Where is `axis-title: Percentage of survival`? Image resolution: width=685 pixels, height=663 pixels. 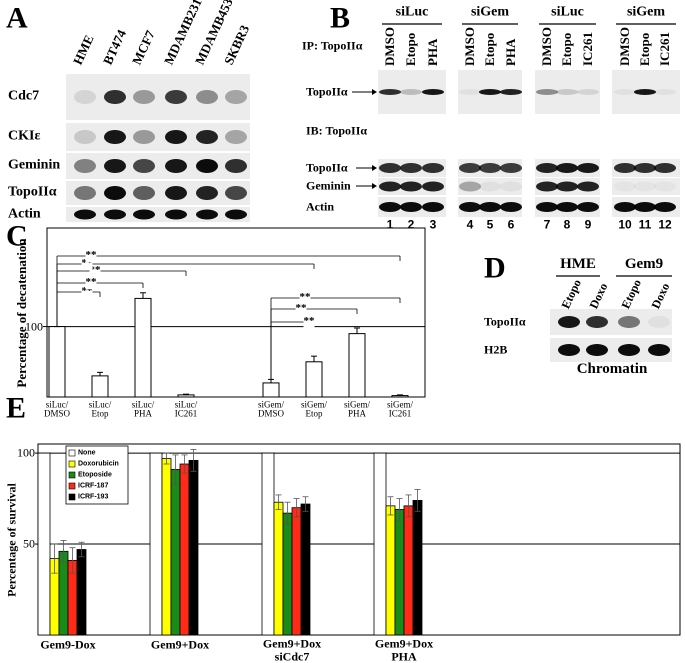
axis-title: Percentage of survival is located at coordinates (11, 539).